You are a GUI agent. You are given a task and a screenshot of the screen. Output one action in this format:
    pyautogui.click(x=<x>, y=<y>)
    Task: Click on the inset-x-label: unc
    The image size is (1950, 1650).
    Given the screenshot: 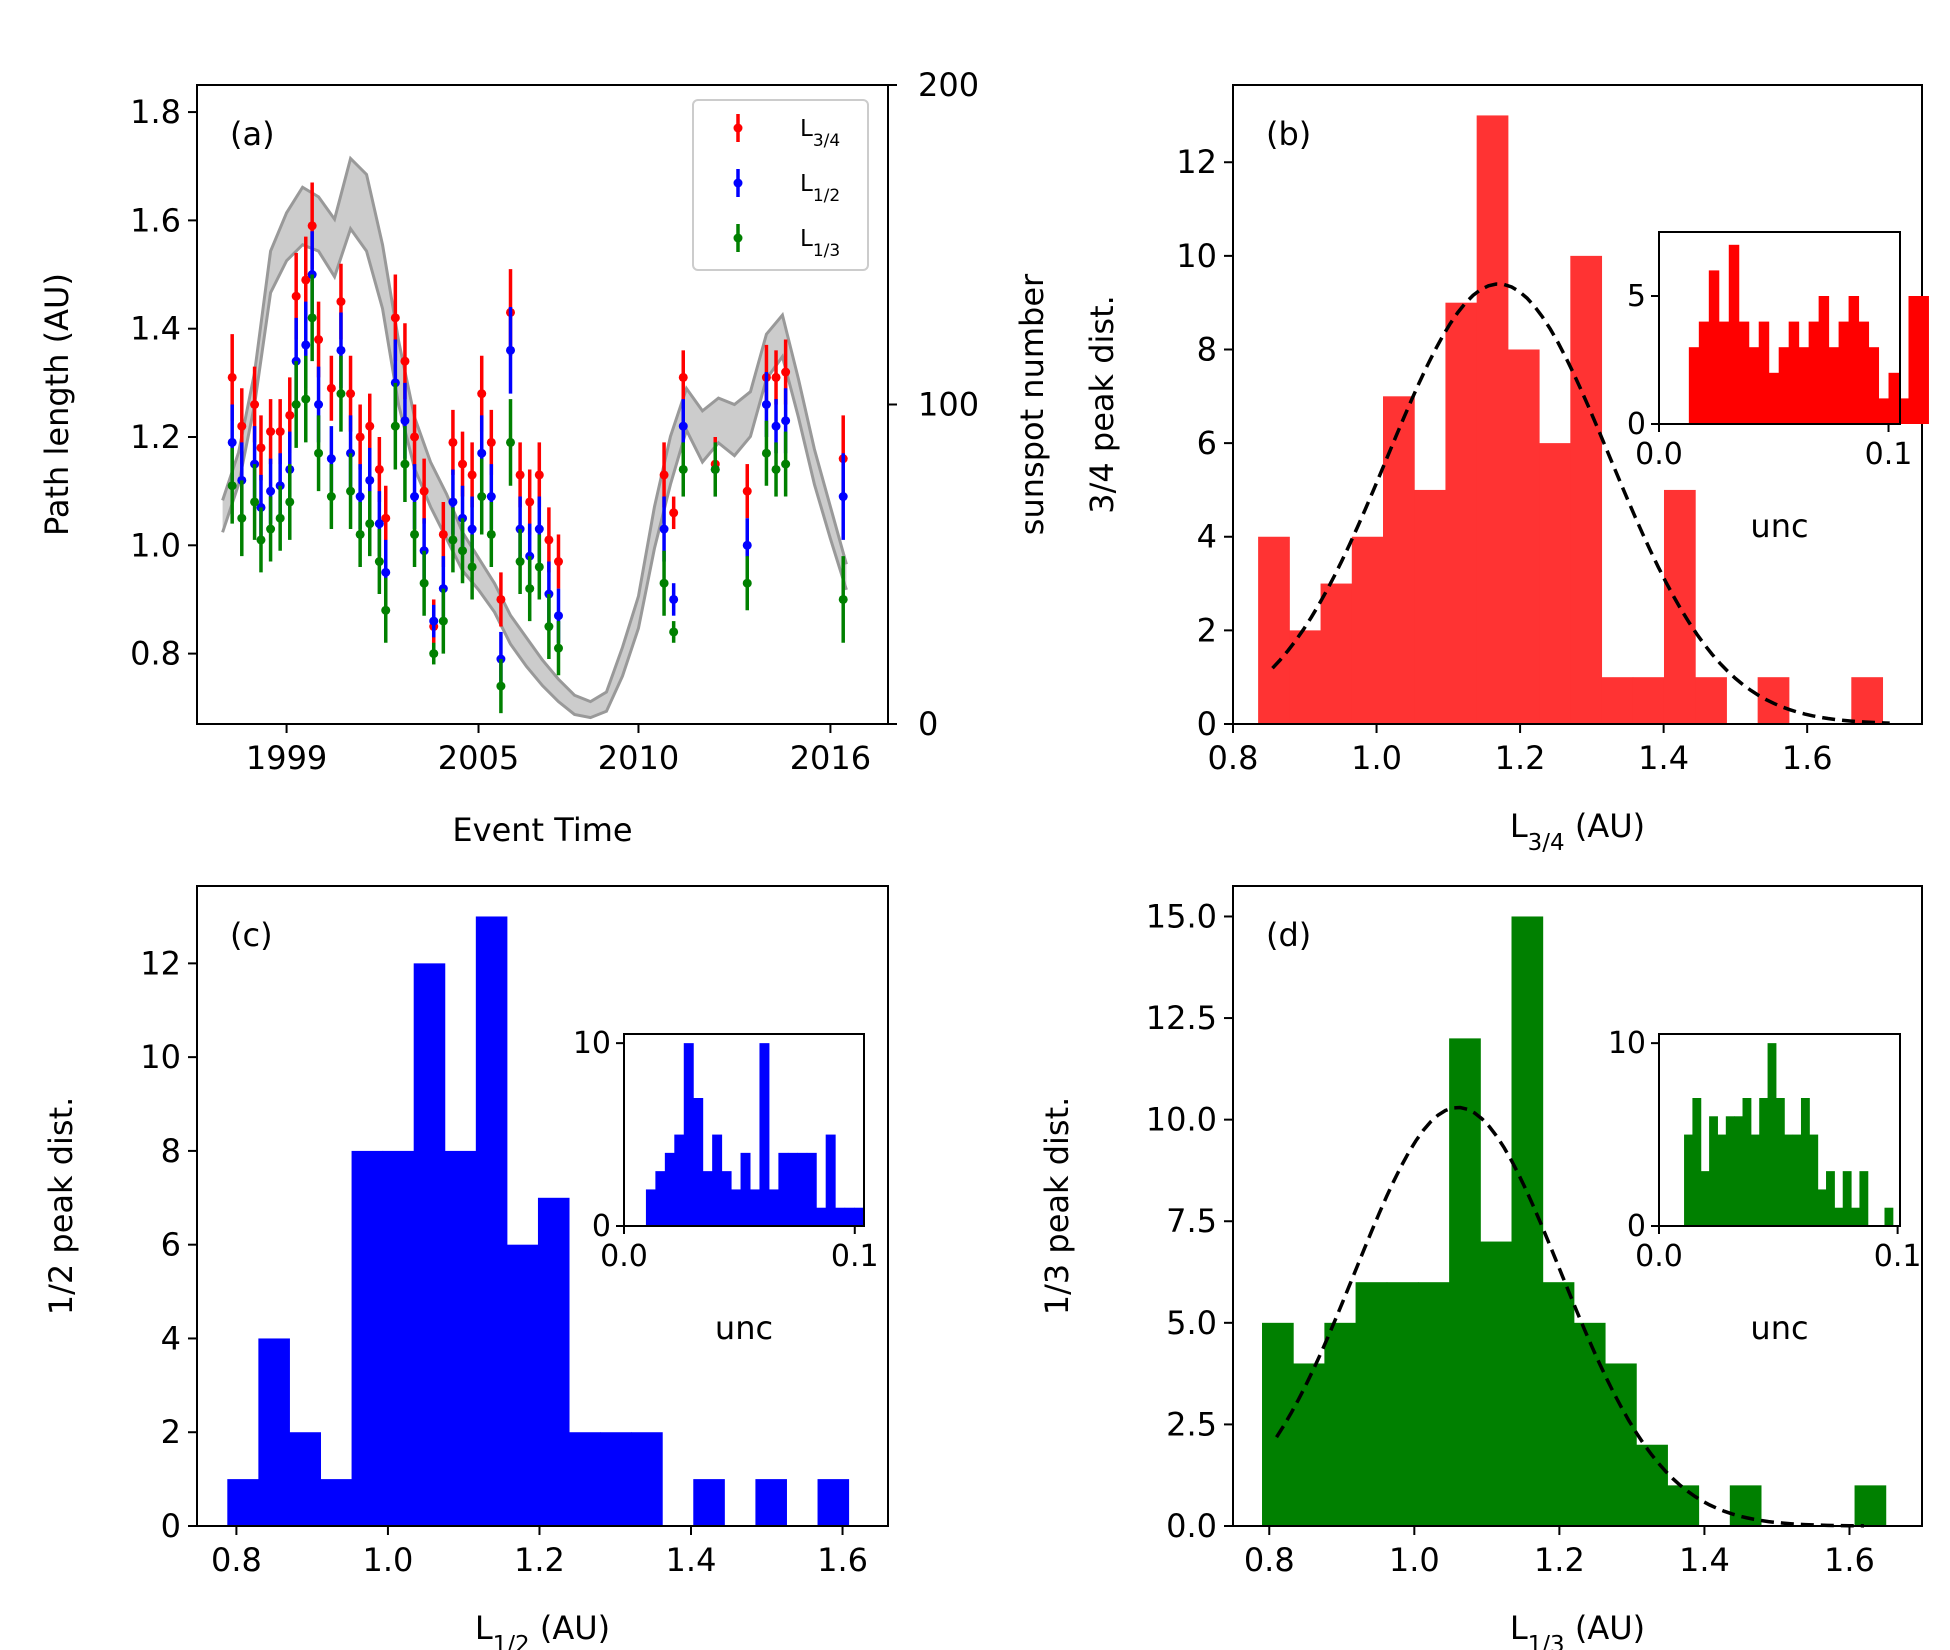 What is the action you would take?
    pyautogui.click(x=744, y=1328)
    